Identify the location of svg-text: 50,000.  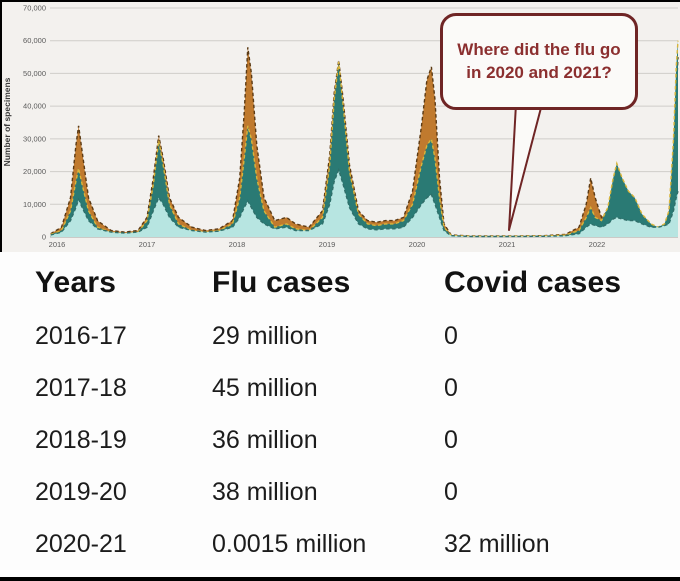
(34, 73).